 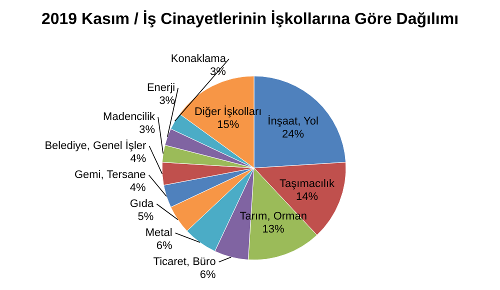 What do you see at coordinates (110, 175) in the screenshot?
I see `slice-label: Gemi, Tersane` at bounding box center [110, 175].